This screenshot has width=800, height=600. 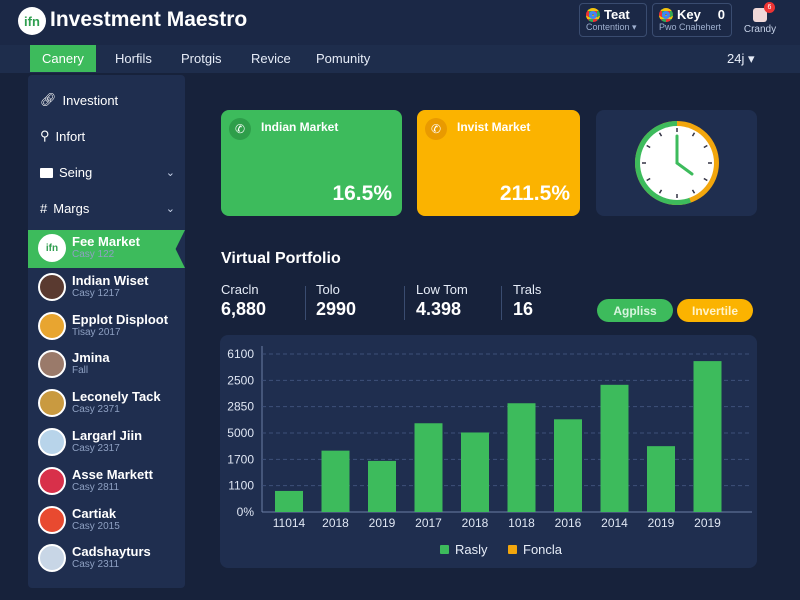 I want to click on widget-teat: Teat Contention ▾, so click(x=613, y=20).